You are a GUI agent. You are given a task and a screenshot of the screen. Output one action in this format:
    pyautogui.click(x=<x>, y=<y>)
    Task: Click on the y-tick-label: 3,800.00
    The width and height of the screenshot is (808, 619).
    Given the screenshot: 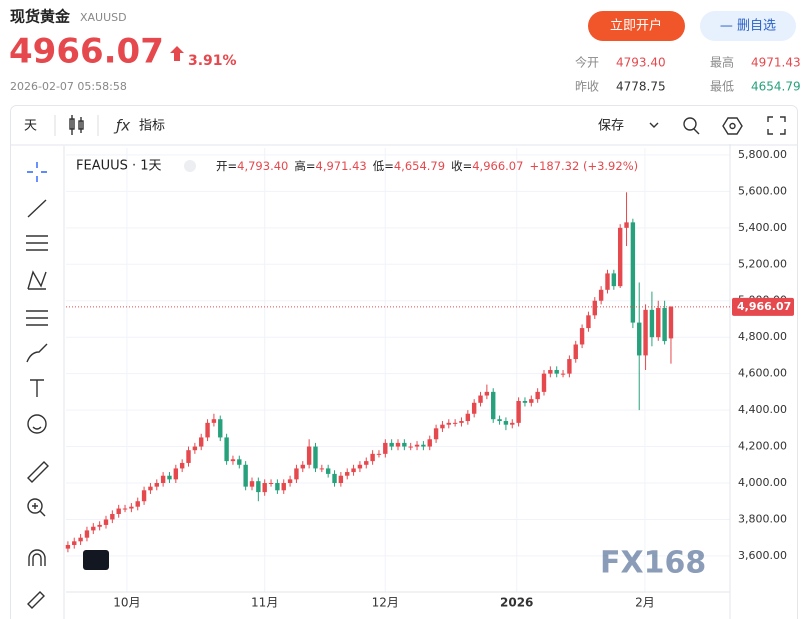 What is the action you would take?
    pyautogui.click(x=762, y=518)
    